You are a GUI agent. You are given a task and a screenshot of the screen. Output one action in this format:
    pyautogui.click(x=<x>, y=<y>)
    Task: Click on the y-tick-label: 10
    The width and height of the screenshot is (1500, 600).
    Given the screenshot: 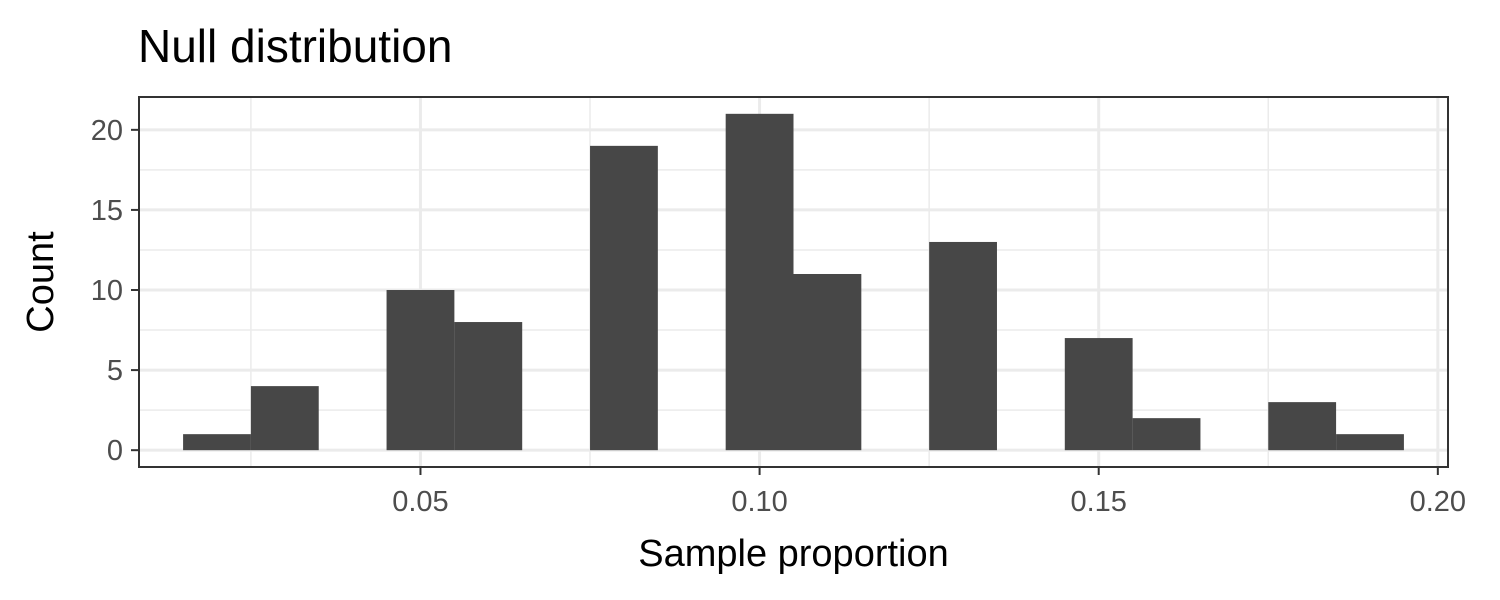 What is the action you would take?
    pyautogui.click(x=107, y=291)
    